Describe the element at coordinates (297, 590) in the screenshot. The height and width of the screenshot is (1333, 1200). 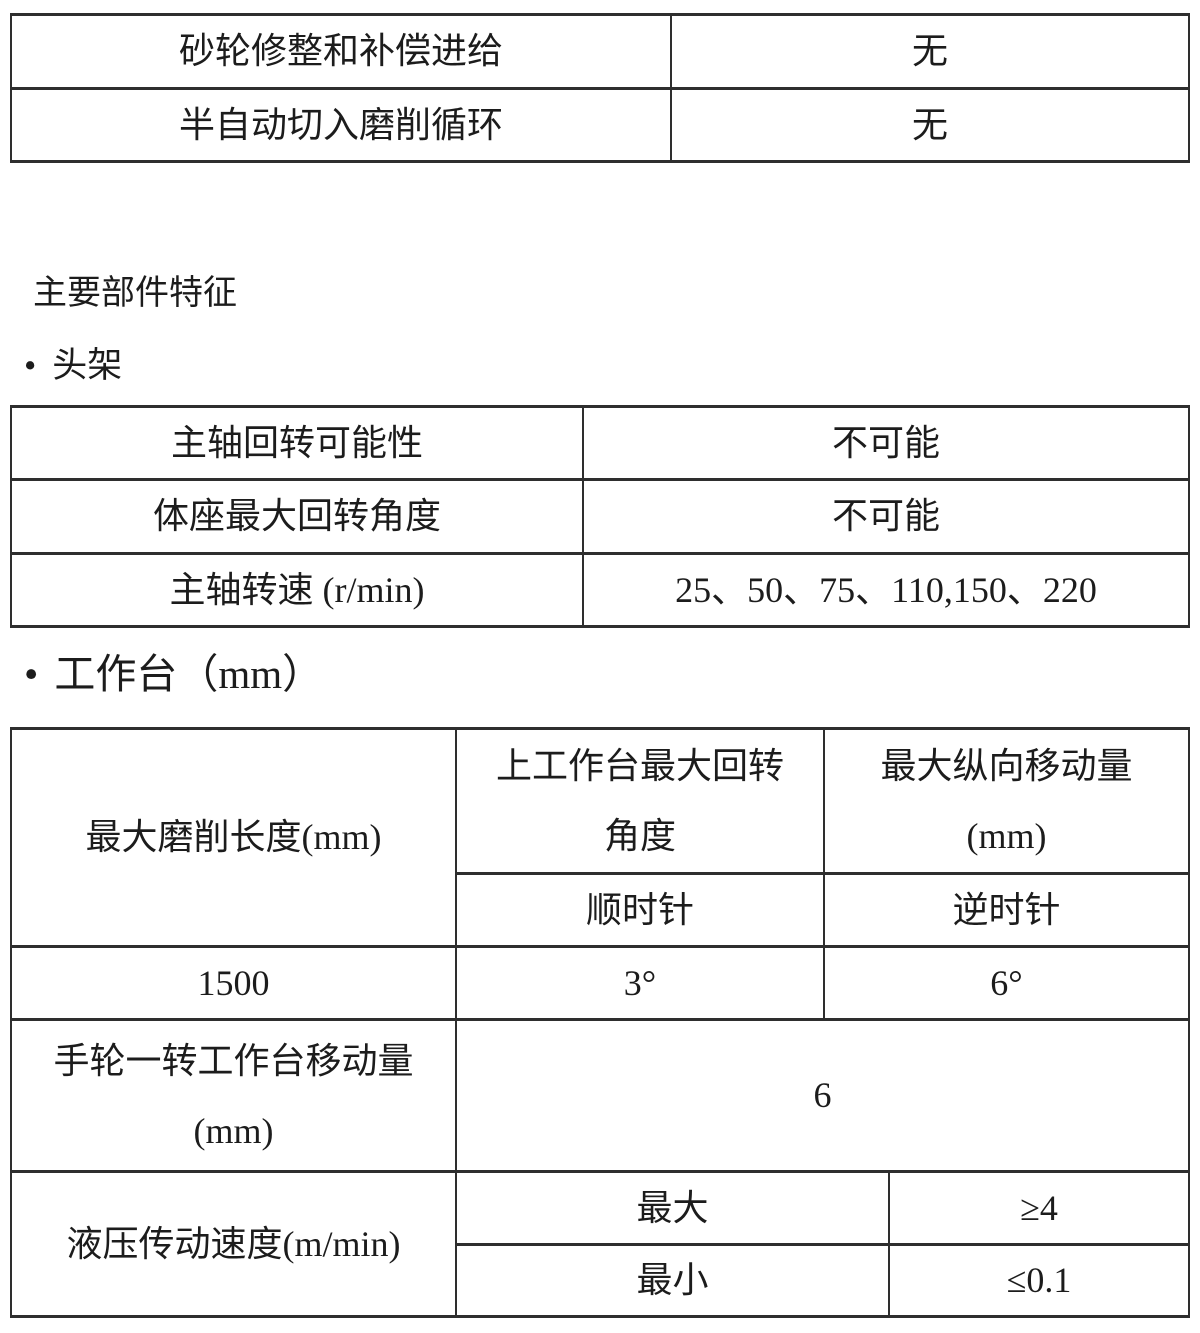
I see `spec-label-spindle-speed: 主轴转速 (r/min)` at that location.